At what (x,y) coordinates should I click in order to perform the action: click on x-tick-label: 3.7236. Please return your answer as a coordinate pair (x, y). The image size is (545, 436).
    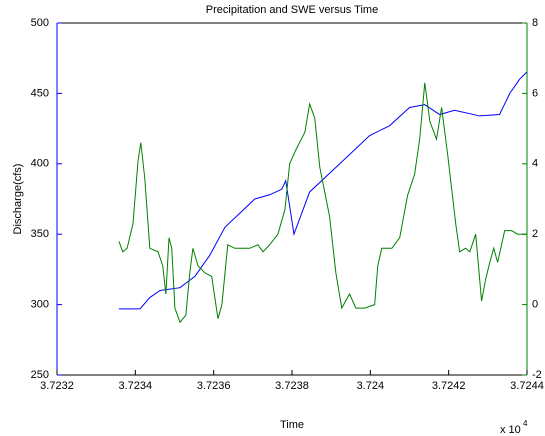
    Looking at the image, I should click on (214, 386).